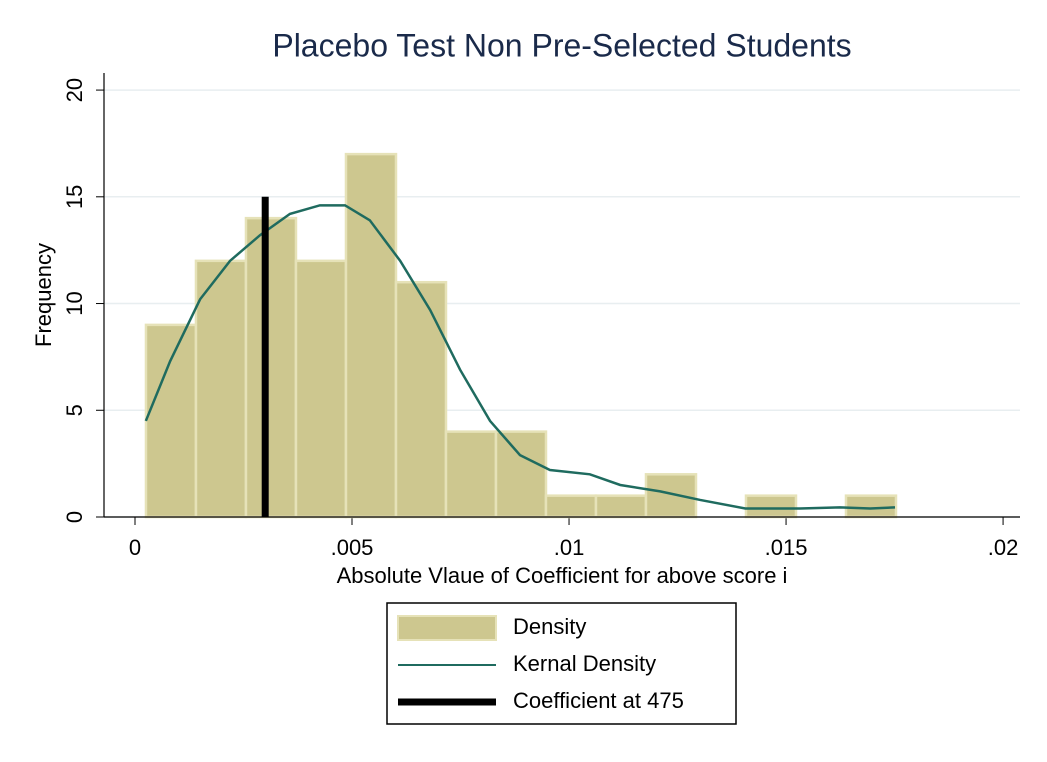 The image size is (1047, 762). Describe the element at coordinates (1003, 547) in the screenshot. I see `x-tick-label: .02` at that location.